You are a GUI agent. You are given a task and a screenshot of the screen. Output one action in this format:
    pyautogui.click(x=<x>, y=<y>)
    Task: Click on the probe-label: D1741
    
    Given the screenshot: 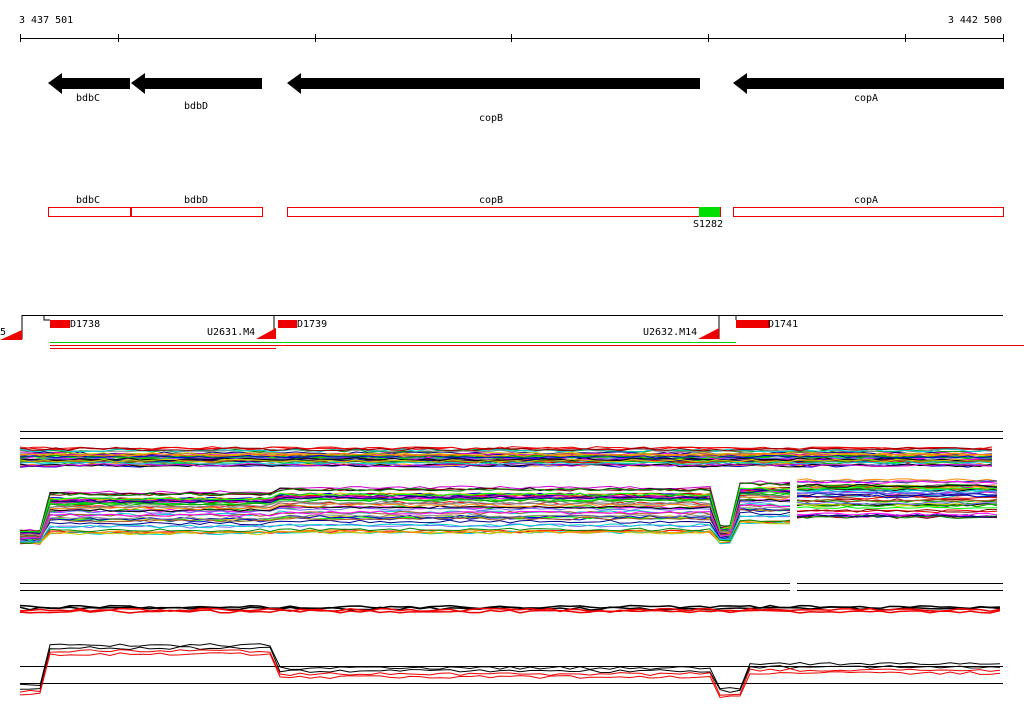 What is the action you would take?
    pyautogui.click(x=783, y=324)
    